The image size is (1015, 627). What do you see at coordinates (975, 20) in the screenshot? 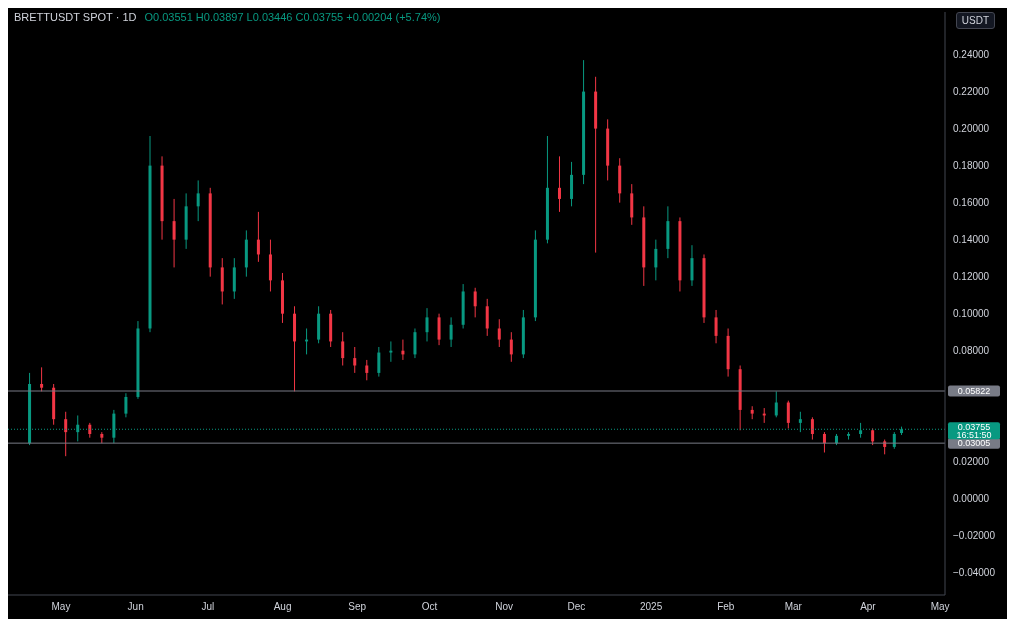
I see `y-axis-title: USDT` at bounding box center [975, 20].